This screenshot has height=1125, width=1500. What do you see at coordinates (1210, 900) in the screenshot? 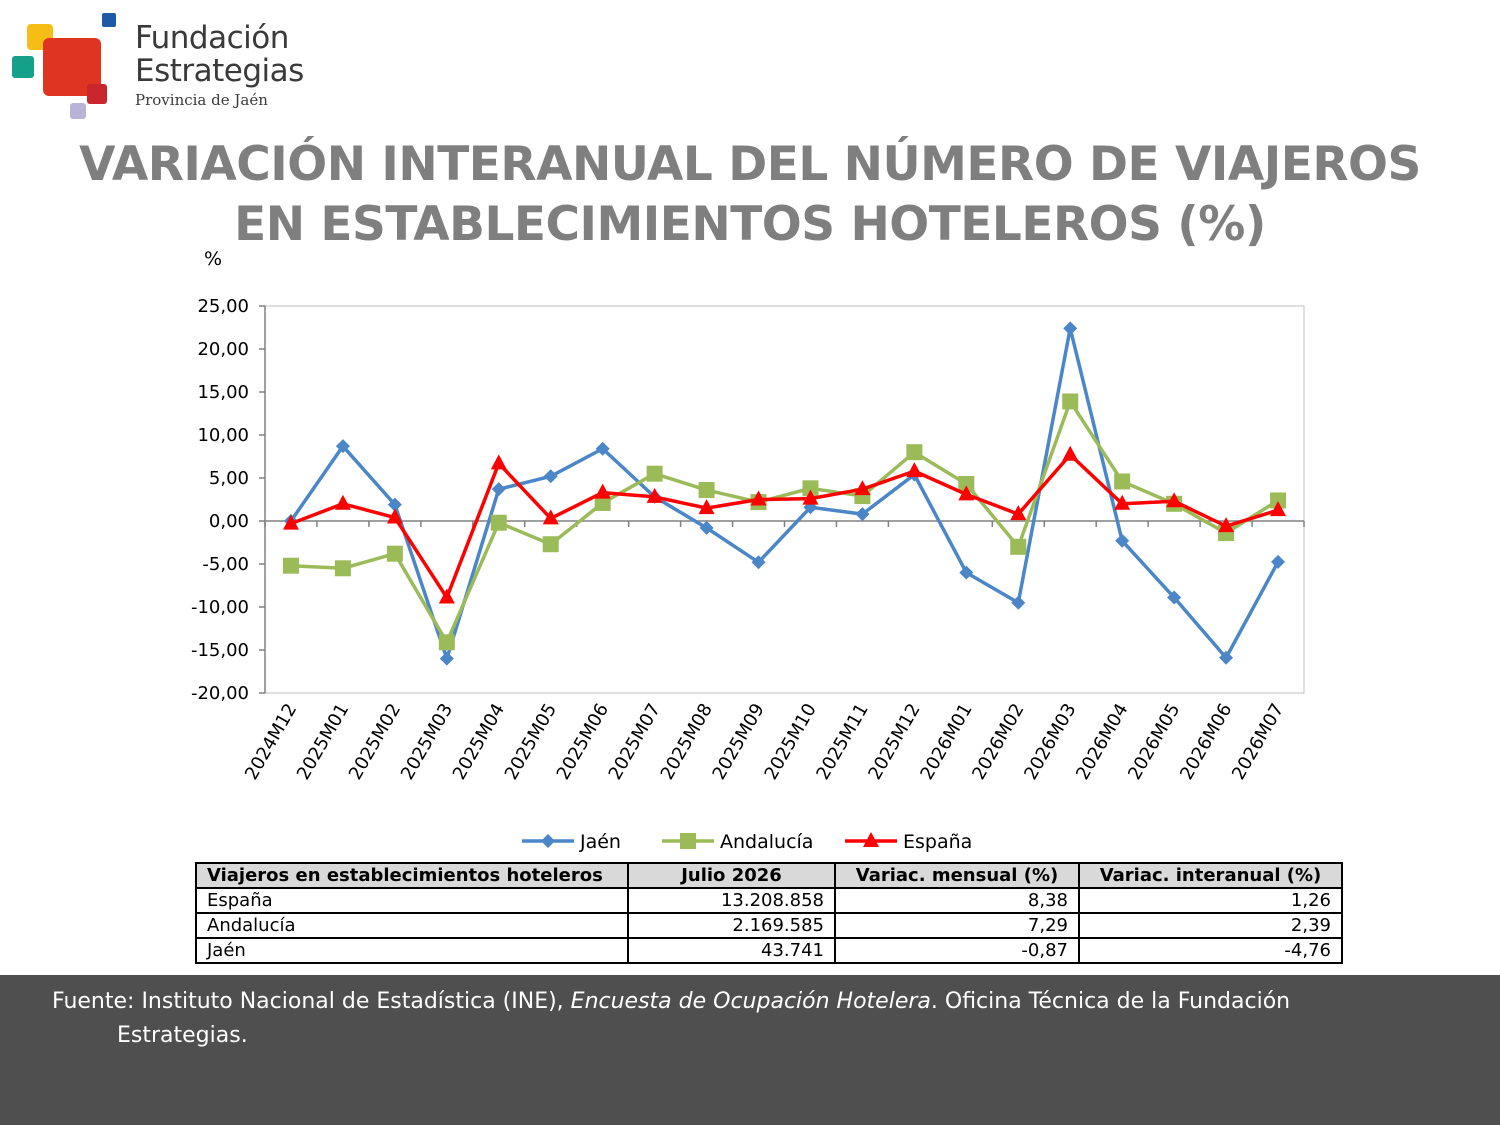
I see `table-cell: 1,26` at bounding box center [1210, 900].